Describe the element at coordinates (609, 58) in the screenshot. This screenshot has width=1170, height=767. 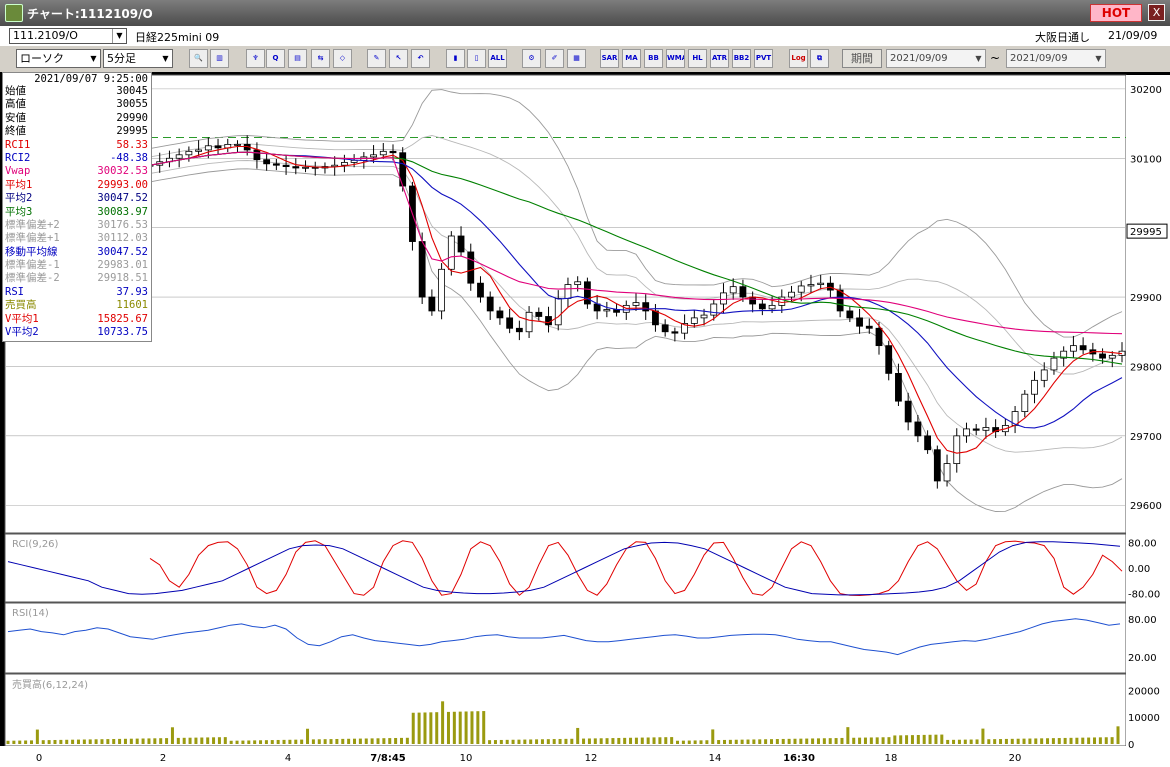
I see `indicator-button-sar: SAR` at that location.